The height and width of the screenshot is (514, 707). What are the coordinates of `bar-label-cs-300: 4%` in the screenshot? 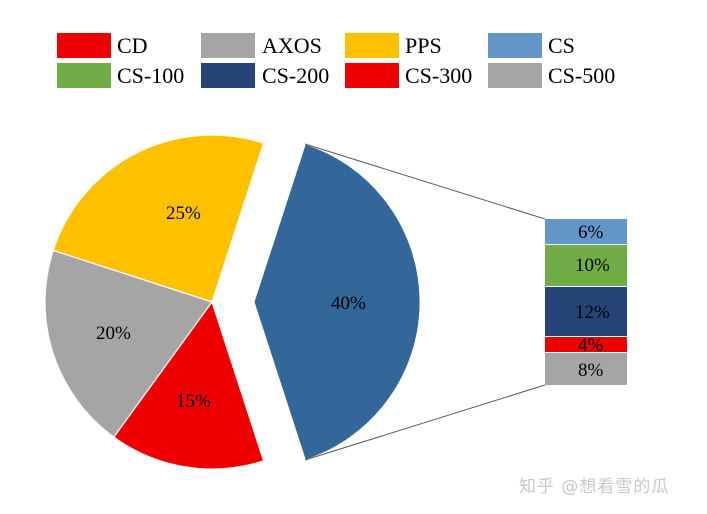 It's located at (591, 345).